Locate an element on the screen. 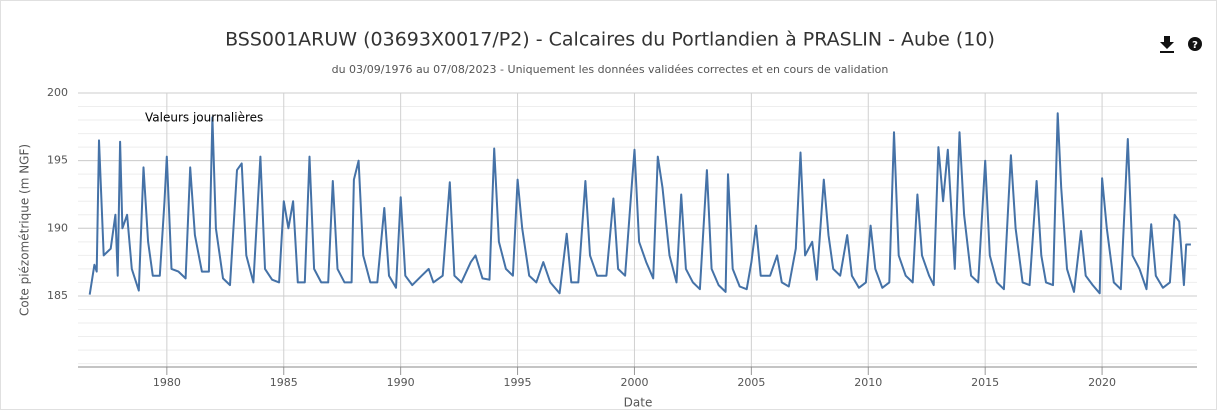 This screenshot has width=1217, height=414. x-tick-label: 1985 is located at coordinates (284, 382).